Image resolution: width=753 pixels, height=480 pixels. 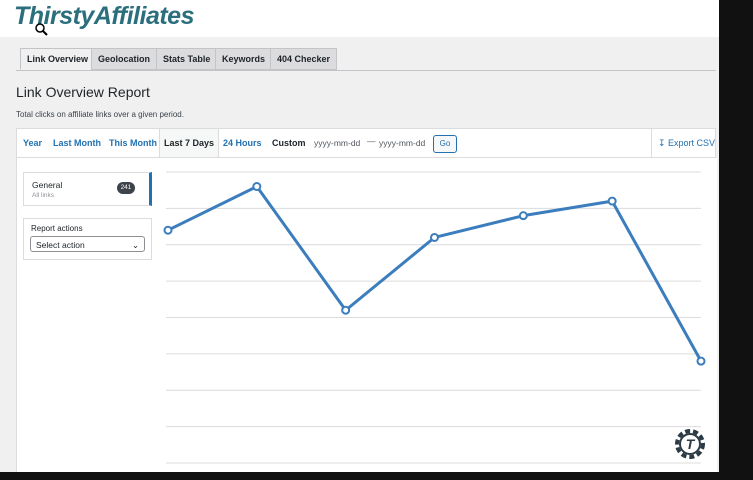 What do you see at coordinates (135, 245) in the screenshot?
I see `select-caret: ⌄` at bounding box center [135, 245].